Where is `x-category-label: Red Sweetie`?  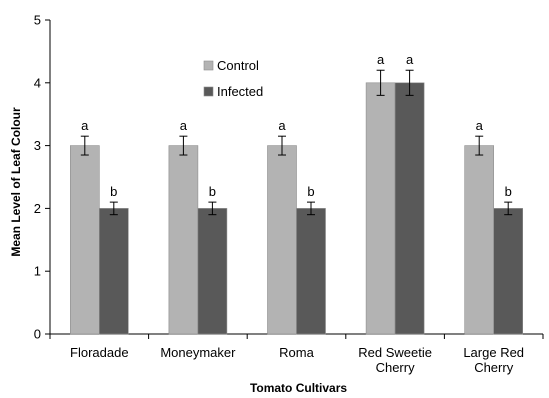 x-category-label: Red Sweetie is located at coordinates (395, 352).